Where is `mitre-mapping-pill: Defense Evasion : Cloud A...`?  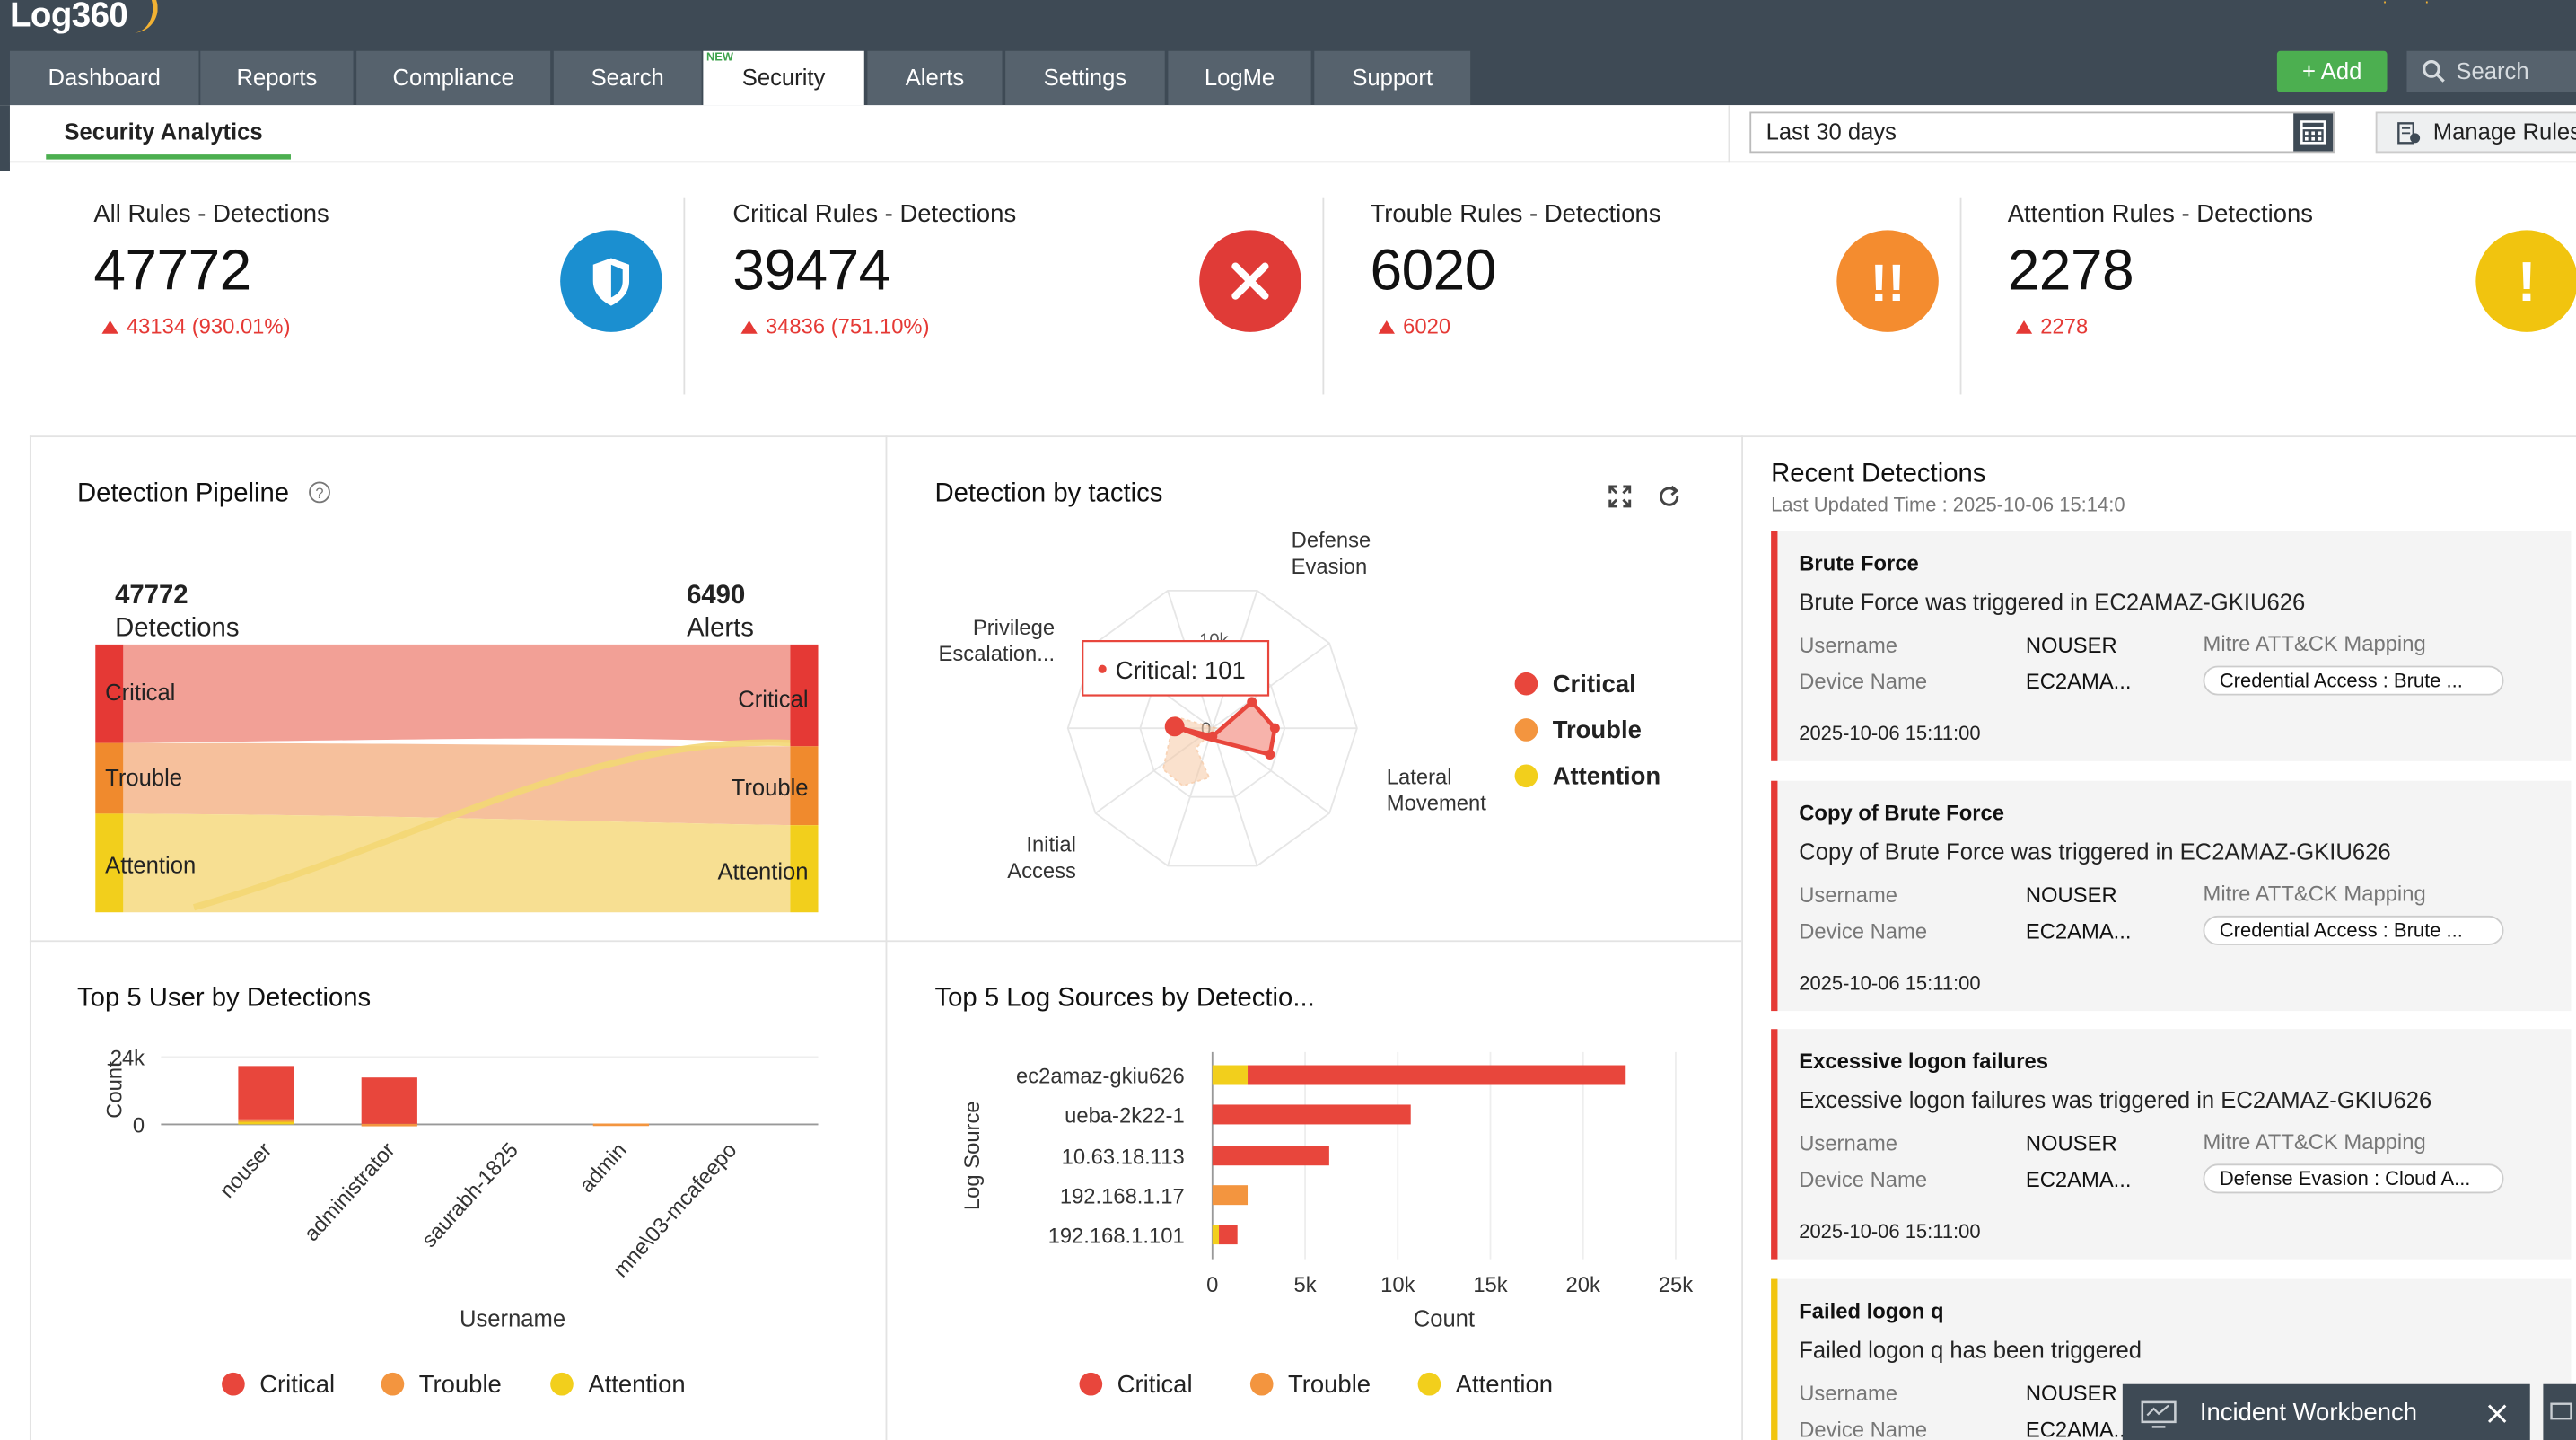
mitre-mapping-pill: Defense Evasion : Cloud A... is located at coordinates (2353, 1178).